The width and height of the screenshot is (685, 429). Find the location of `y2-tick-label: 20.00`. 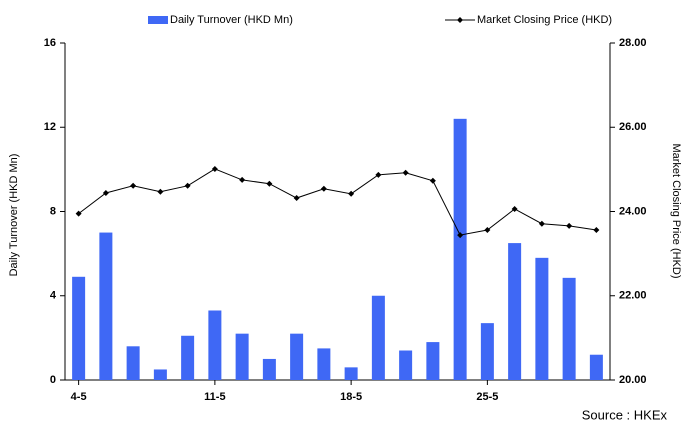

y2-tick-label: 20.00 is located at coordinates (633, 380).